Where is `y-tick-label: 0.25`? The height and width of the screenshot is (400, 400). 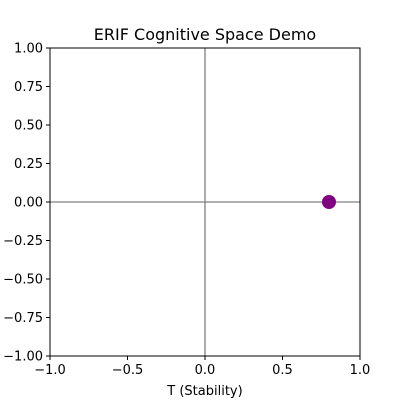 y-tick-label: 0.25 is located at coordinates (28, 164).